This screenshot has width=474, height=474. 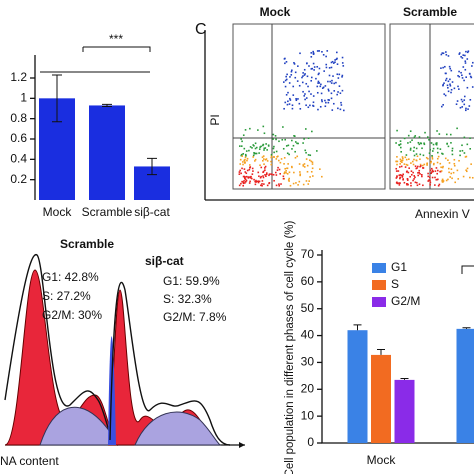 I want to click on y-tick-label: 10, so click(x=308, y=415).